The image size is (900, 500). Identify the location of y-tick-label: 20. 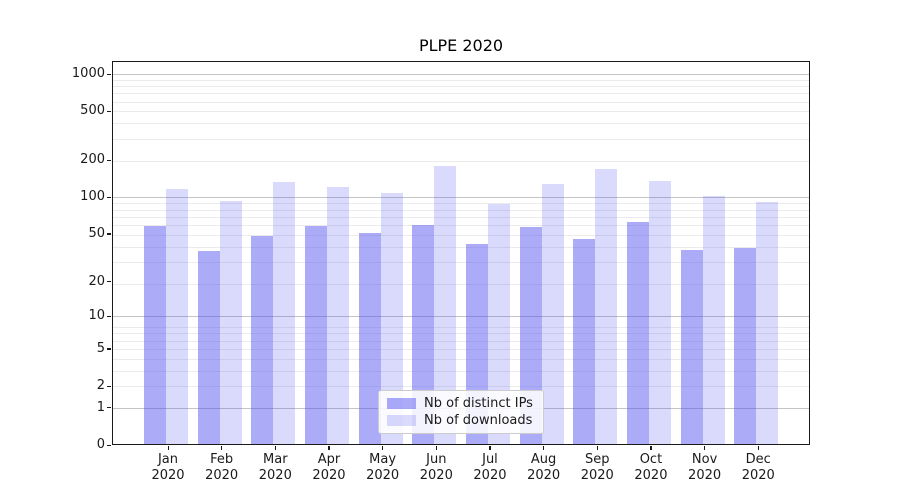
(96, 281).